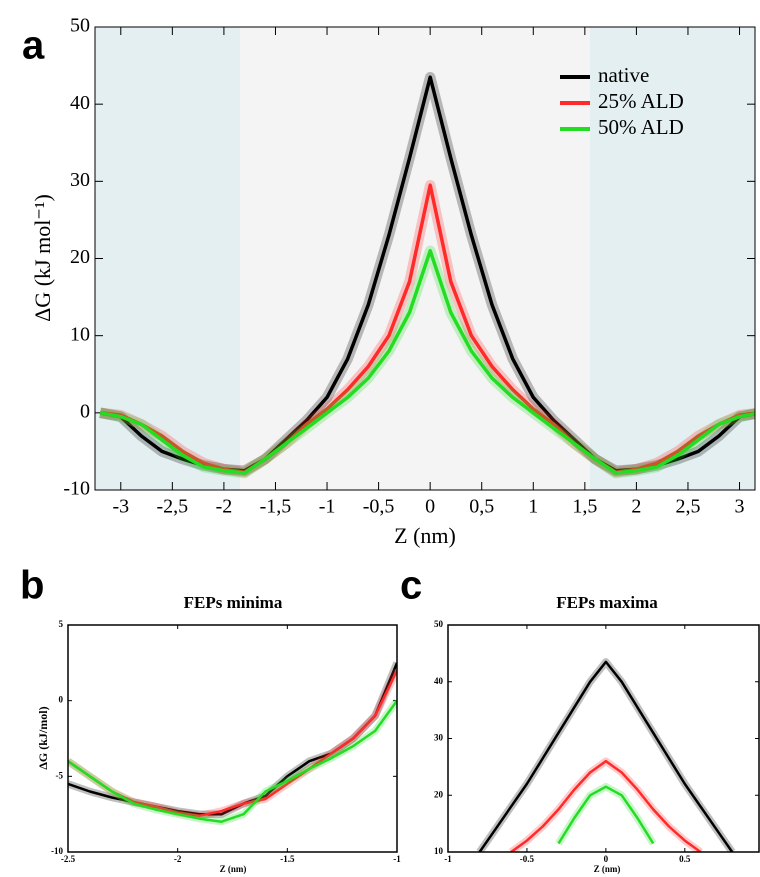 The height and width of the screenshot is (877, 760). I want to click on x-tick-label: 0.5, so click(685, 859).